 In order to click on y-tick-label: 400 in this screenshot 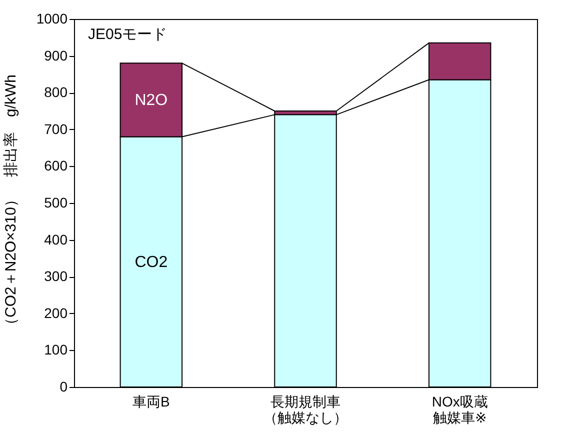, I will do `click(56, 239)`.